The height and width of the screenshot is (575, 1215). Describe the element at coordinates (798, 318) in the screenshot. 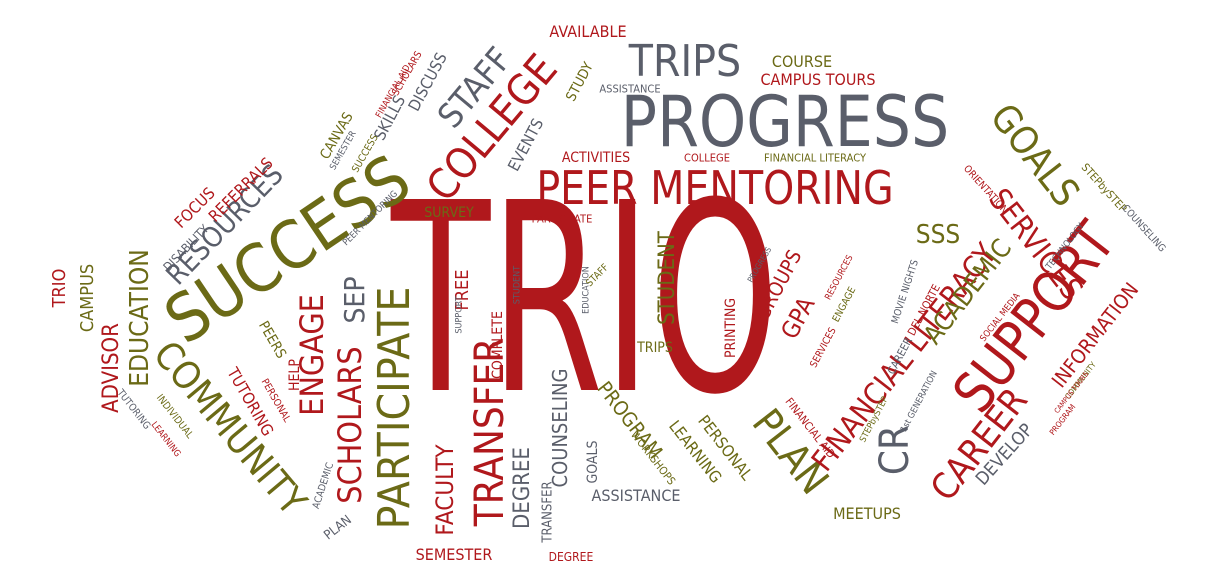

I see `word-gpa: GPA` at that location.